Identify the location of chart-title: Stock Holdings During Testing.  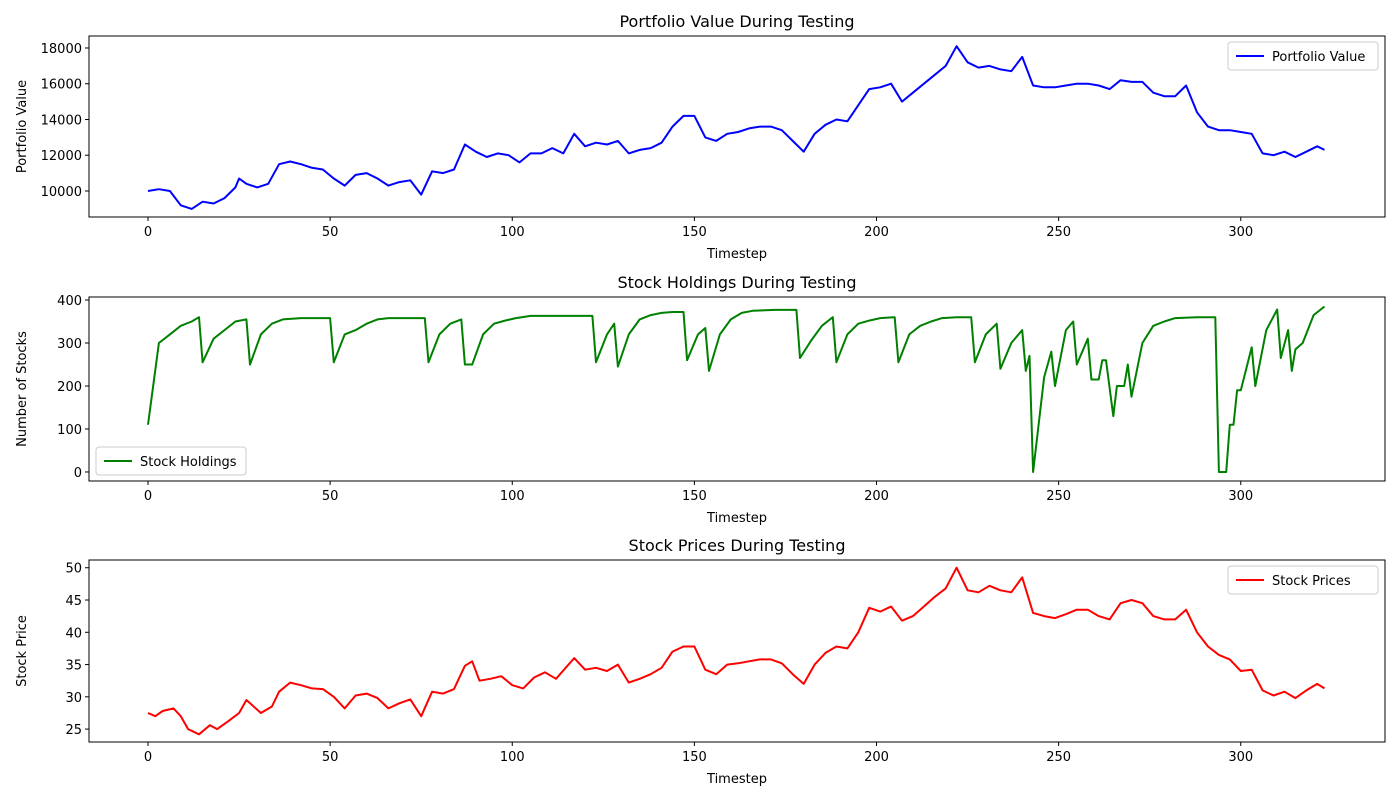
(736, 282).